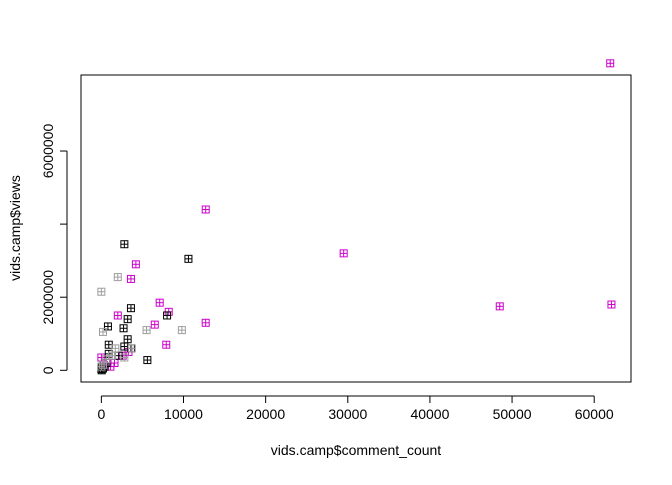 Image resolution: width=672 pixels, height=485 pixels. I want to click on y-axis-title: vids.camp$views, so click(15, 228).